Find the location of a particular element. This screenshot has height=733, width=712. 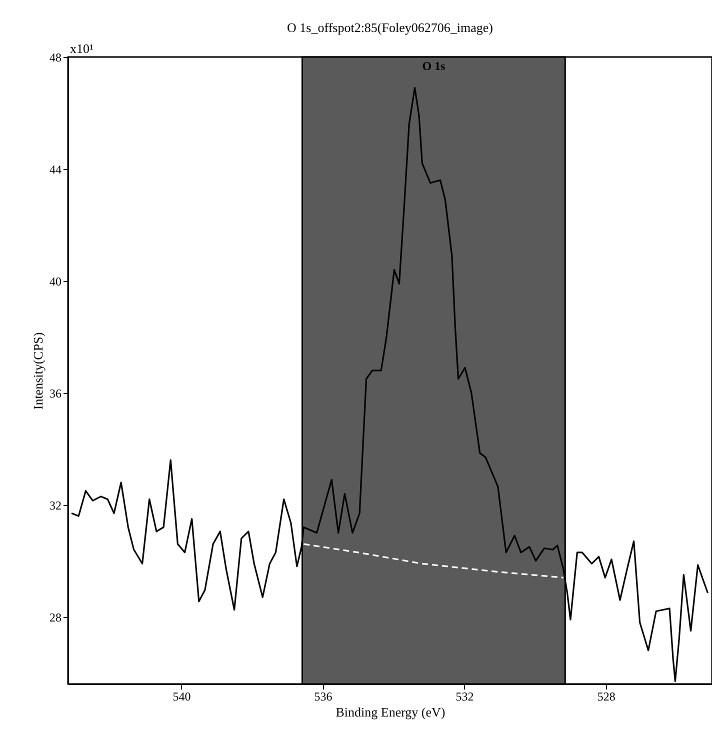

y-tick-label: 36 is located at coordinates (56, 393).